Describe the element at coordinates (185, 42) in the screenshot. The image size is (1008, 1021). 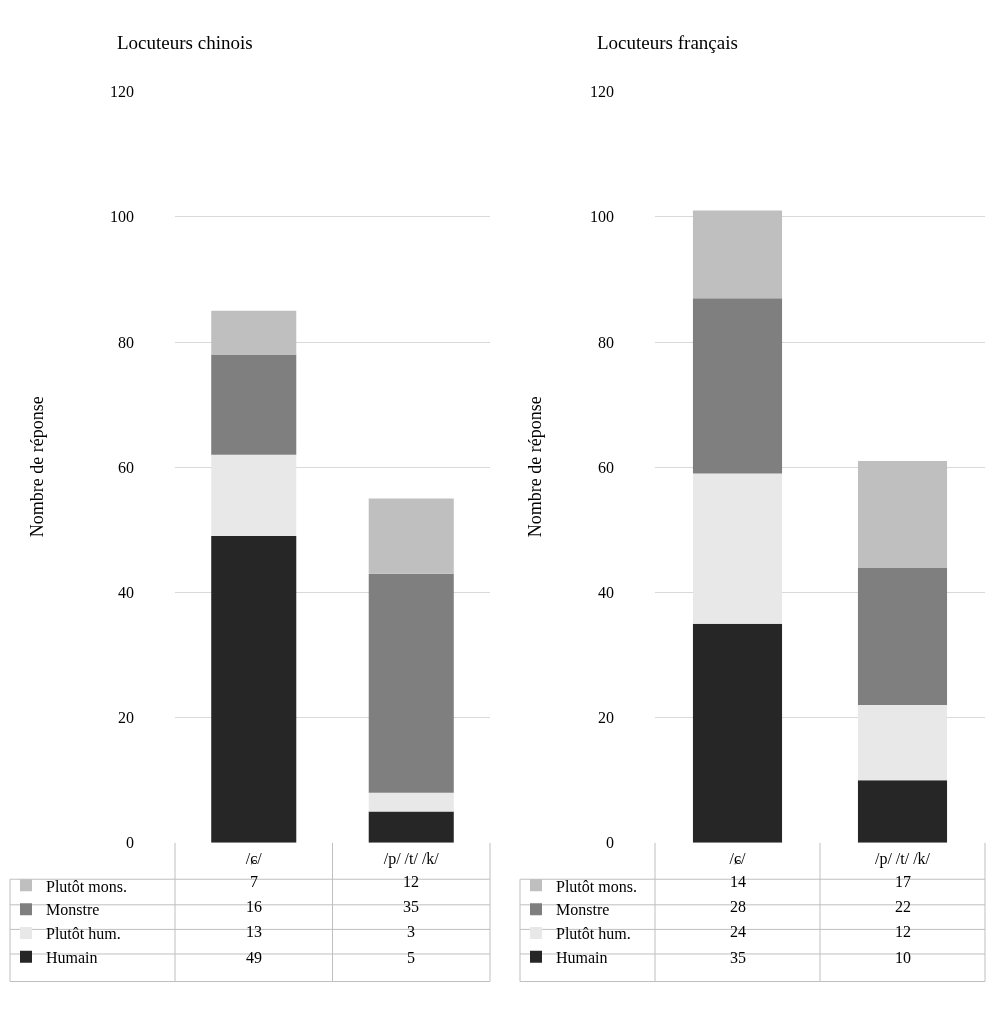
I see `chart-title: Locuteurs chinois` at that location.